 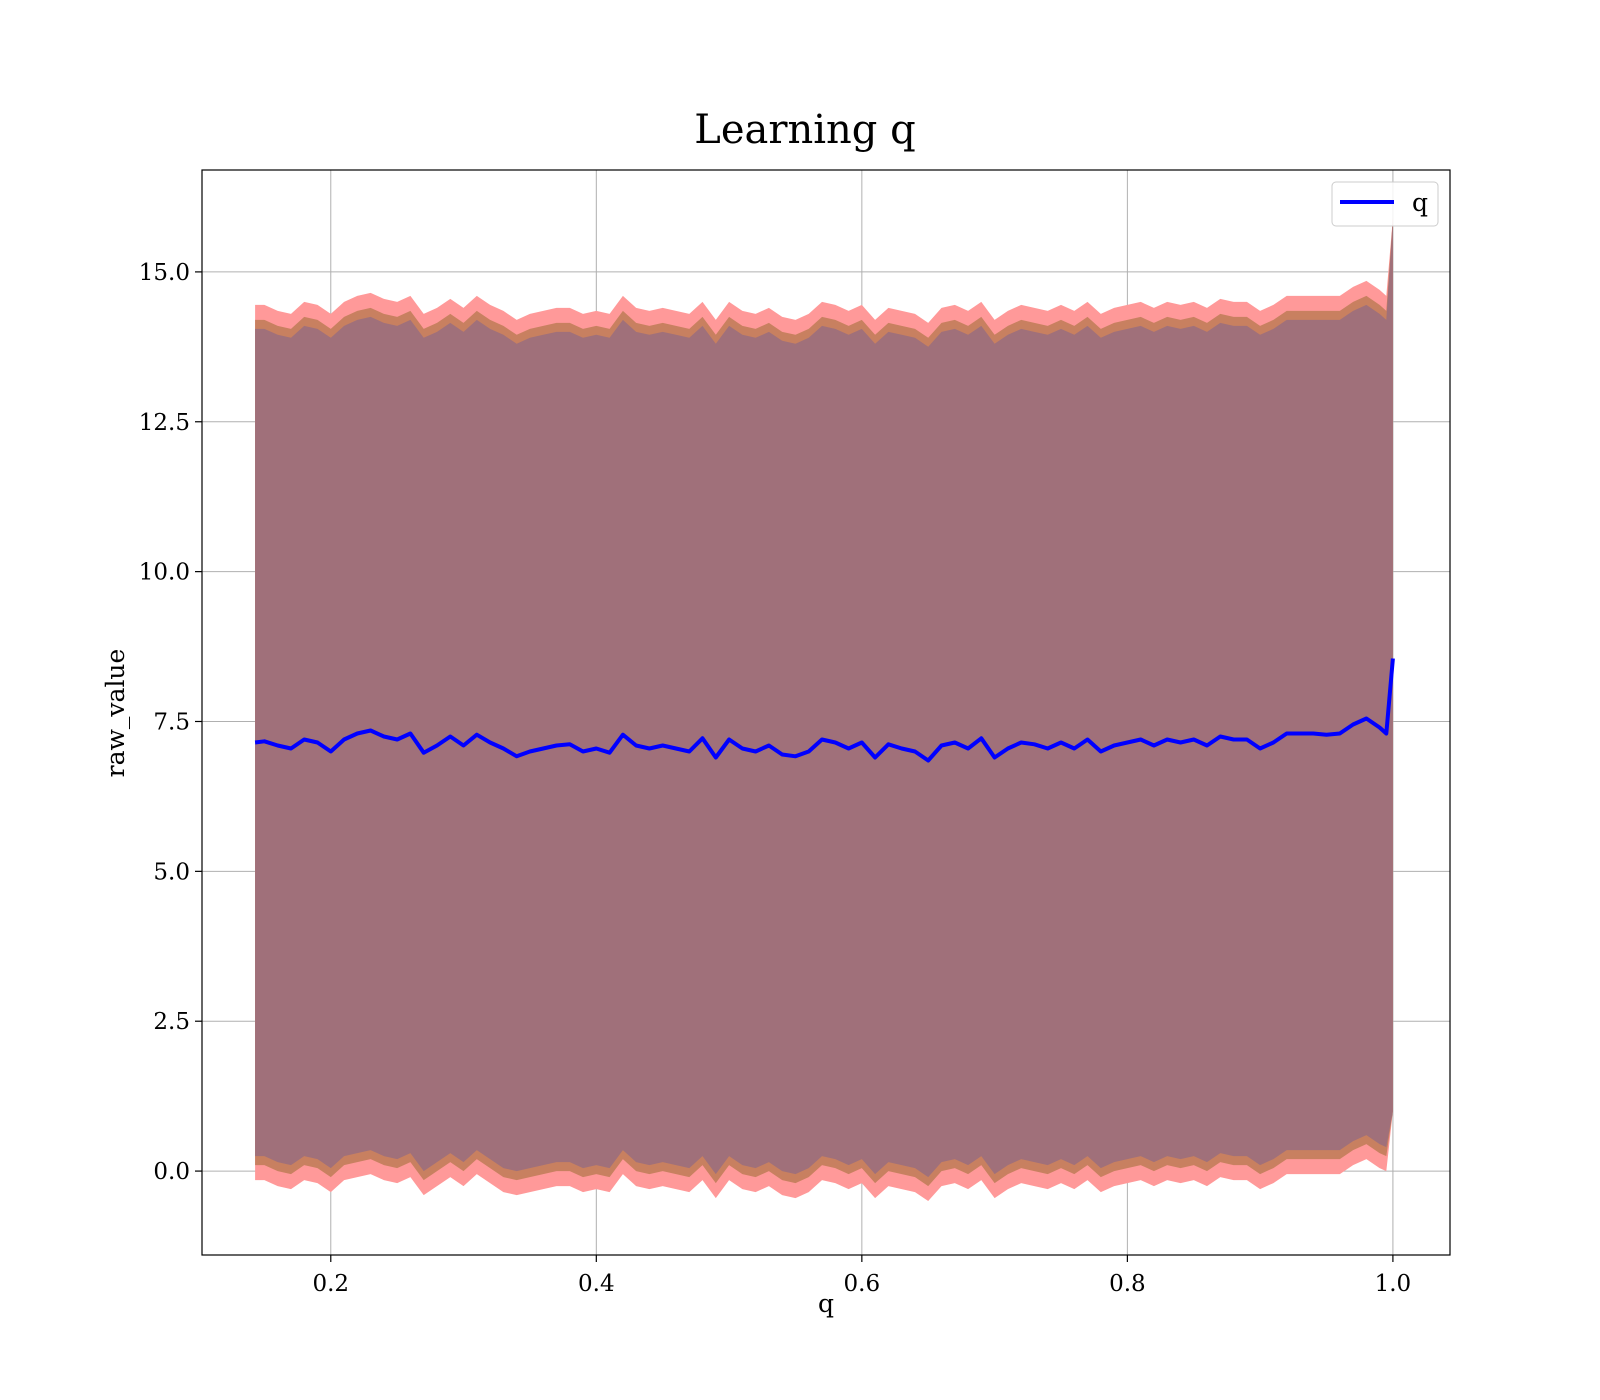 I want to click on y-tick-label-6: 15.0, so click(x=164, y=273).